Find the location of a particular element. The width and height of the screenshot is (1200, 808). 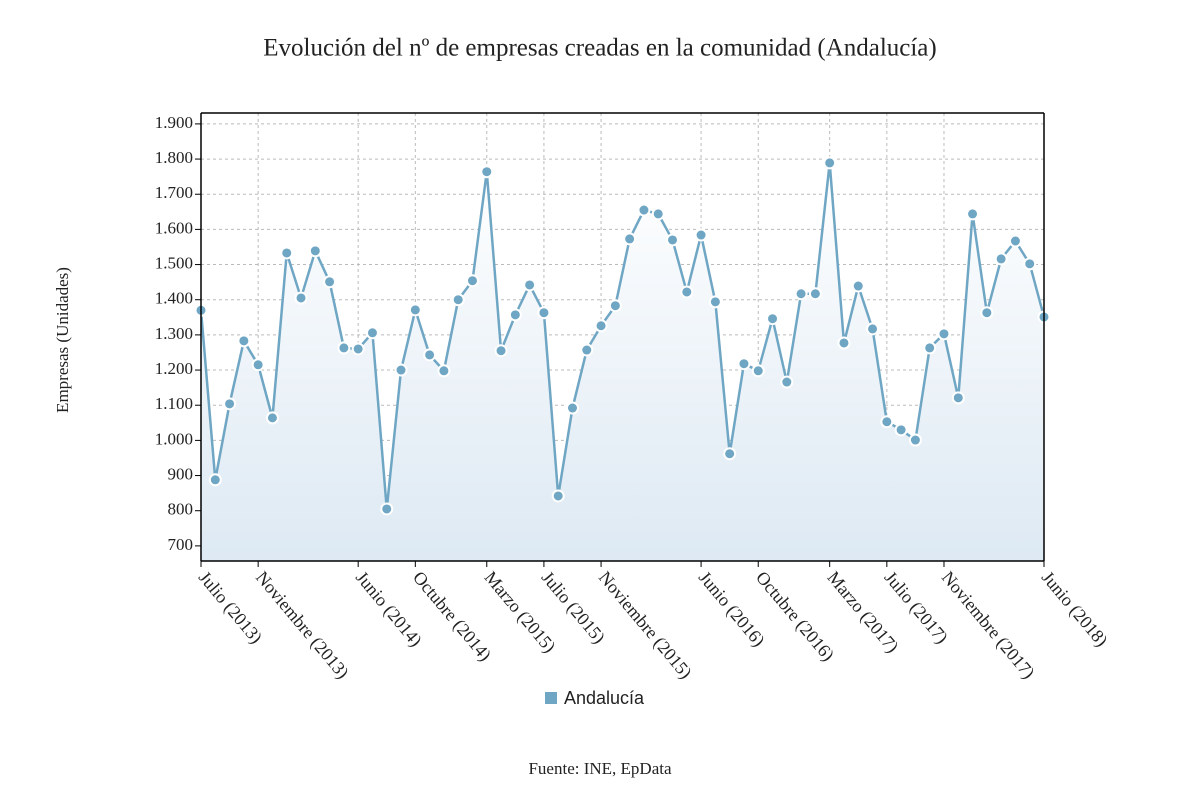

source: Fuente: INE, EpData is located at coordinates (599, 768).